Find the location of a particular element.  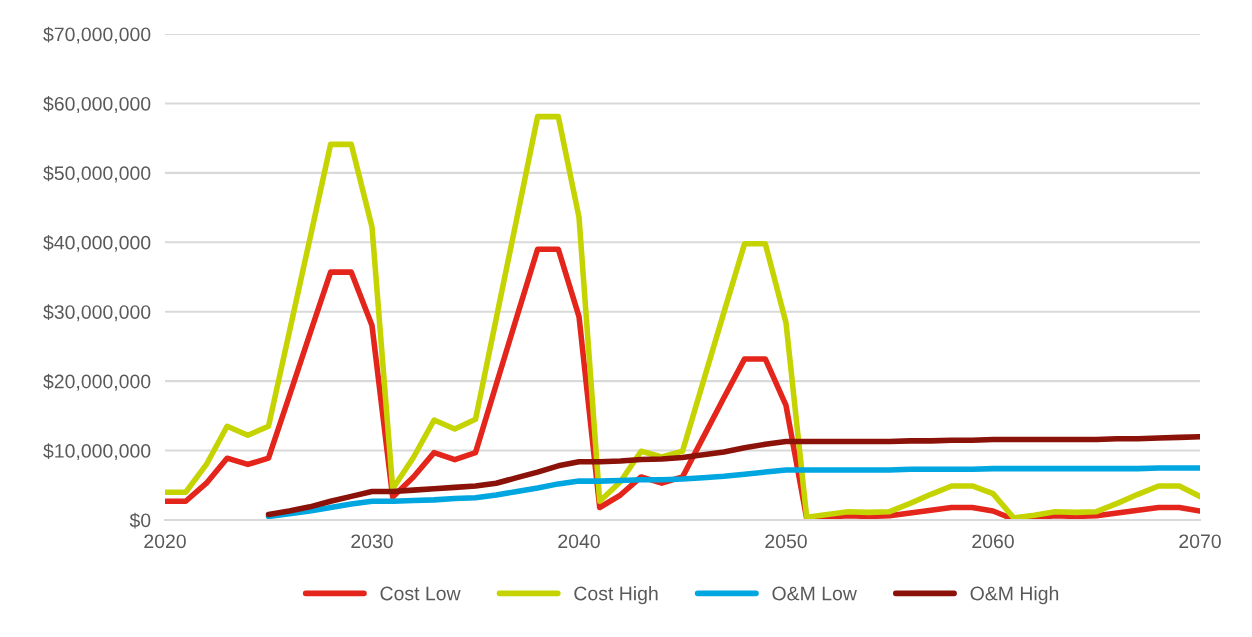

x-tick-label: 2040 is located at coordinates (579, 541).